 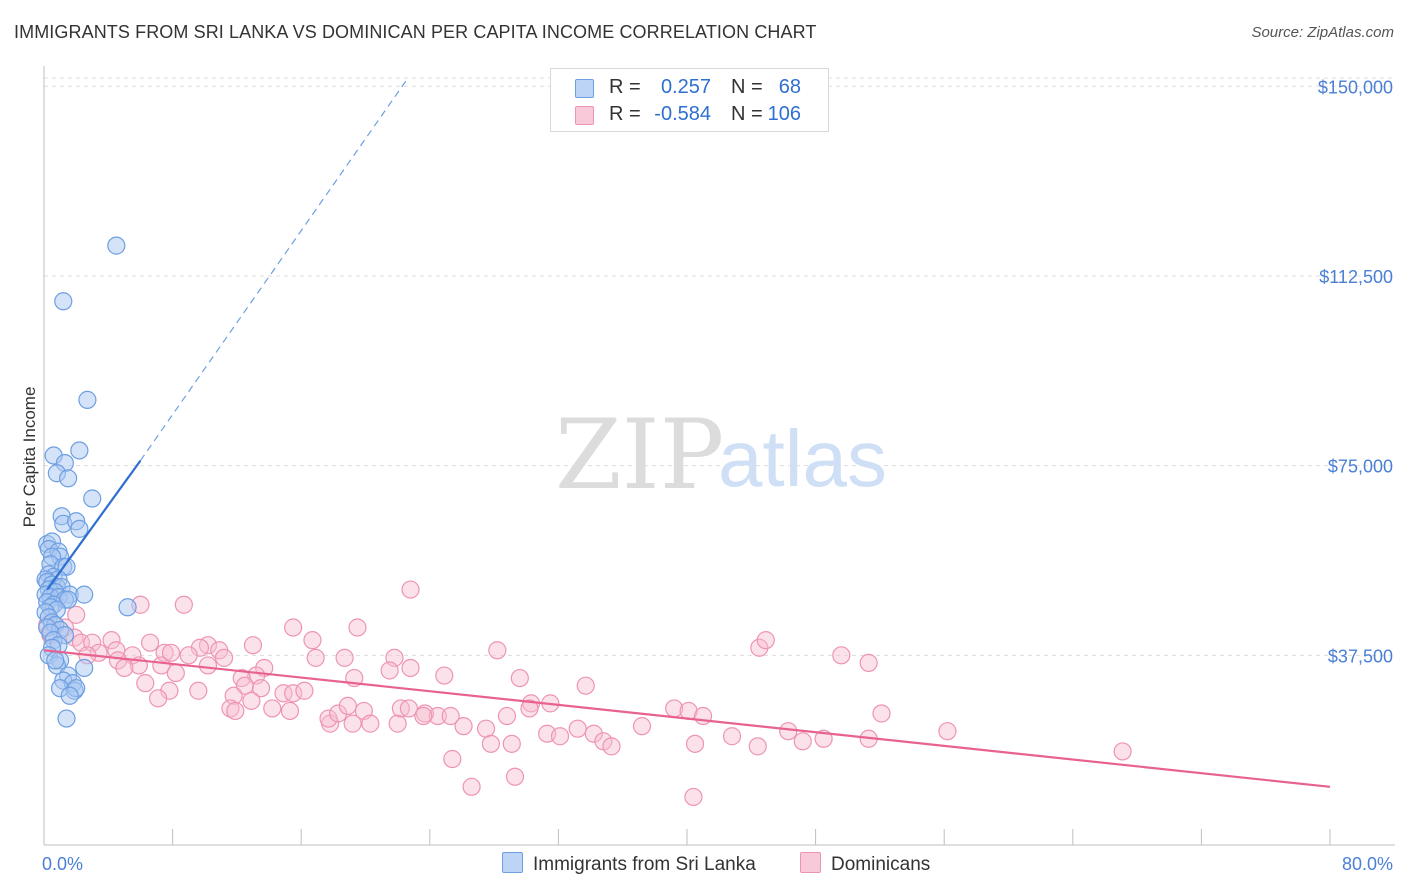 I want to click on legend-row-sri-lanka: R = 0.257 N = 68, so click(x=689, y=88).